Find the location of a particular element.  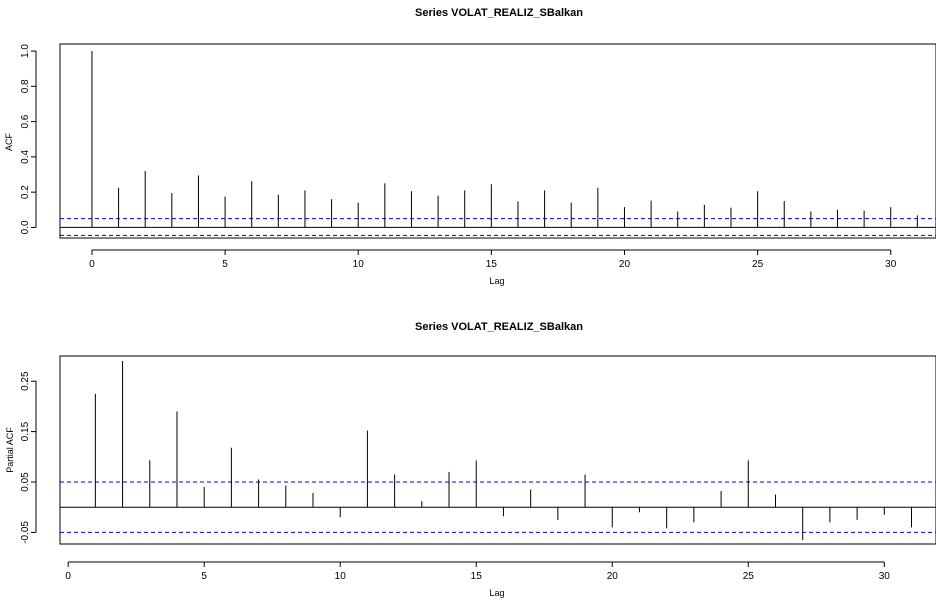

pacf-xlabel: Lag is located at coordinates (496, 593).